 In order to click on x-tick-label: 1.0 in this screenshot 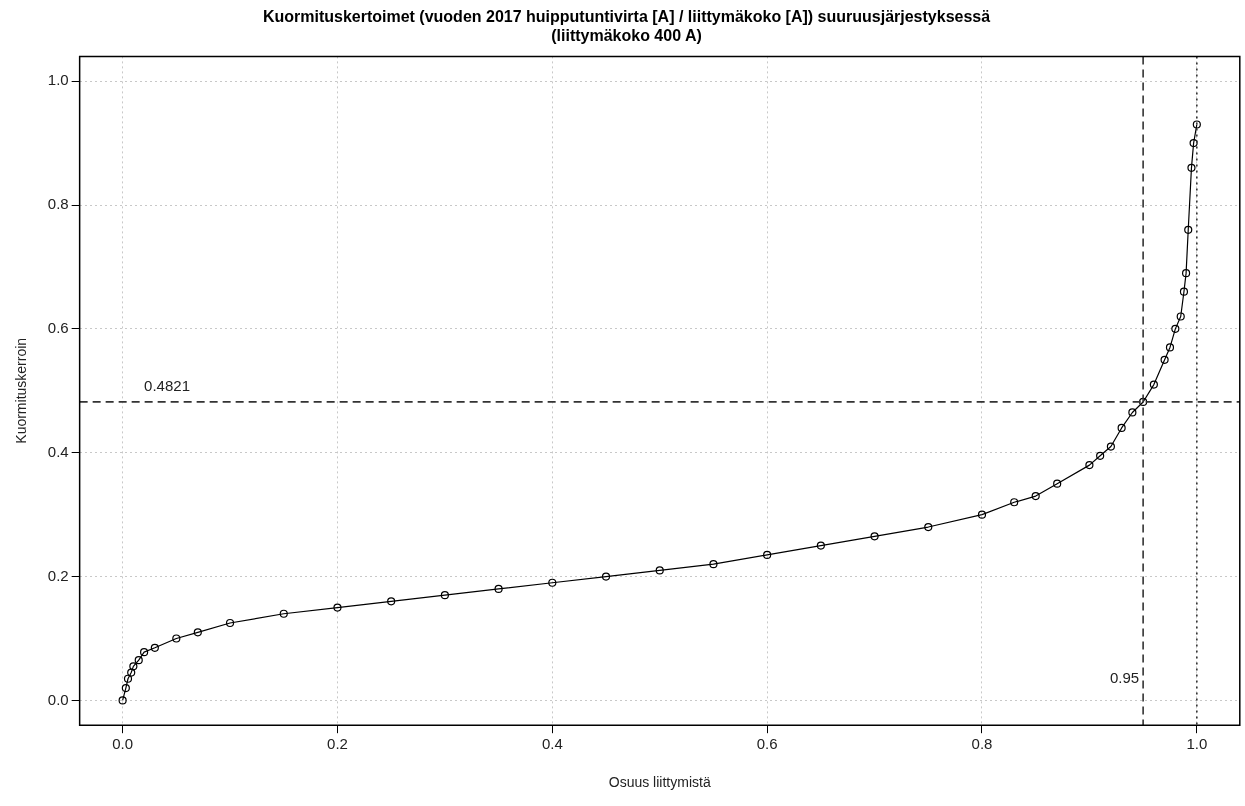, I will do `click(1197, 744)`.